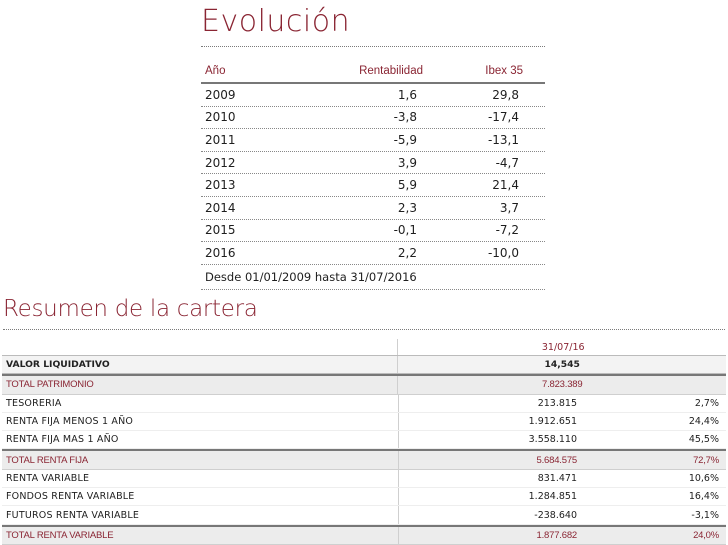  Describe the element at coordinates (364, 365) in the screenshot. I see `valor-liquidativo-row: VALOR LIQUIDATIVO 14,545` at that location.